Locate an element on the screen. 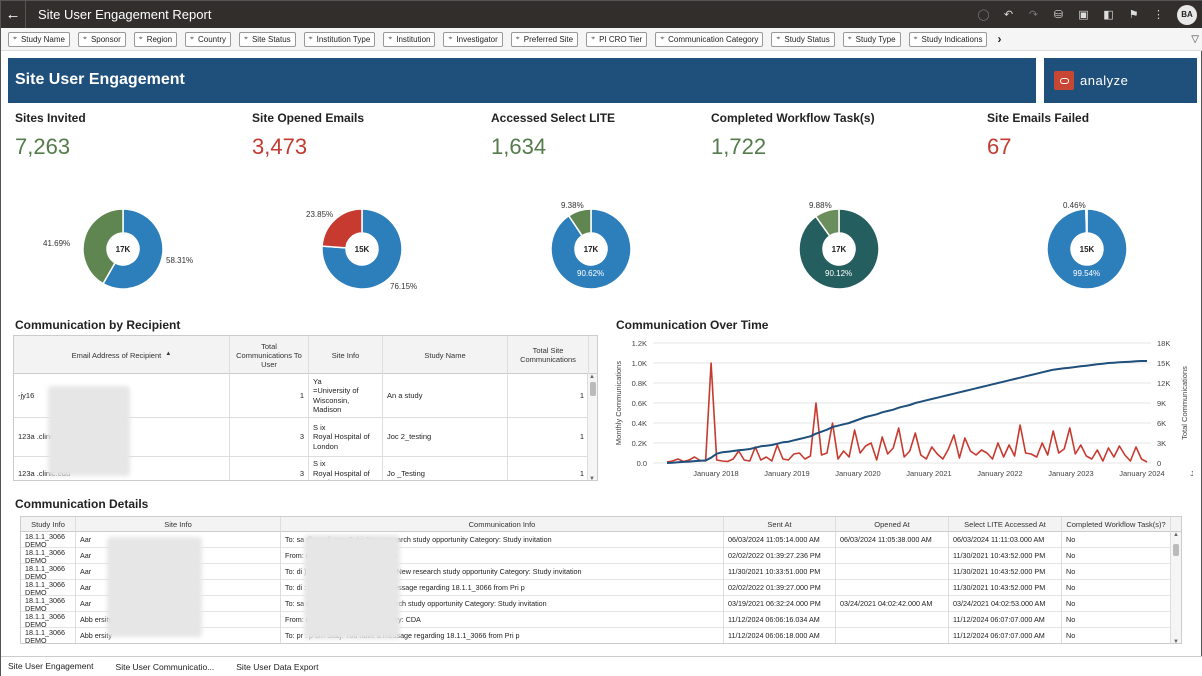 This screenshot has height=676, width=1202. kpi-tile: Site Opened Emails 3,473 is located at coordinates (308, 135).